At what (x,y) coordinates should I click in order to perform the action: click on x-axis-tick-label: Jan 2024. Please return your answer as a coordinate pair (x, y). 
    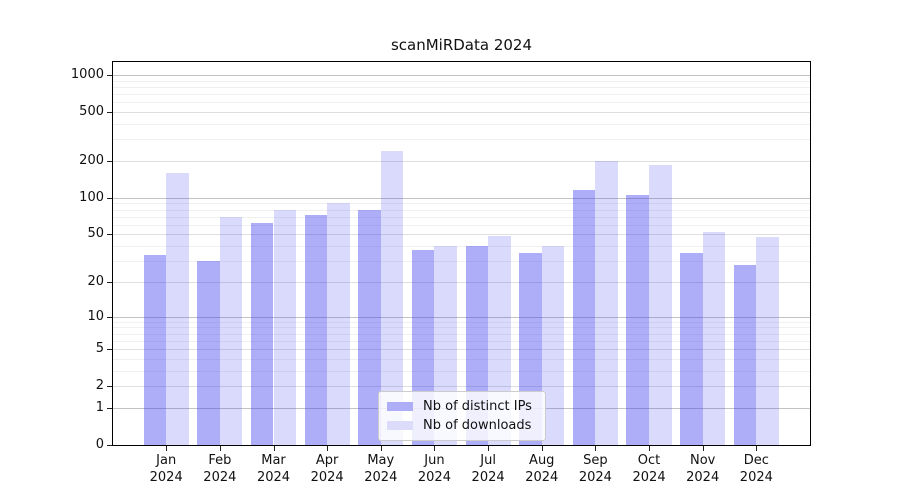
    Looking at the image, I should click on (166, 469).